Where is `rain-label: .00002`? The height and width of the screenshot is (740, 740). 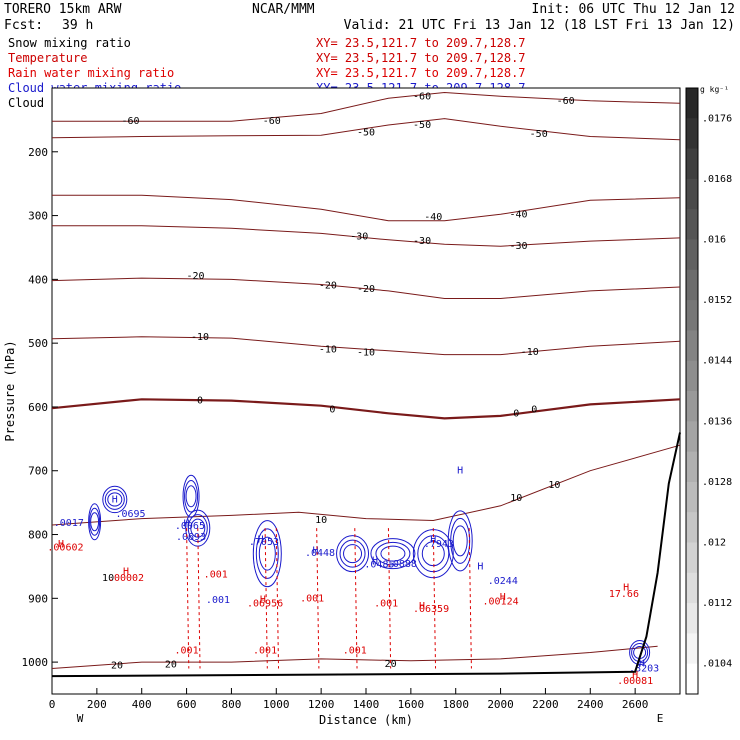
rain-label: .00002 is located at coordinates (126, 578).